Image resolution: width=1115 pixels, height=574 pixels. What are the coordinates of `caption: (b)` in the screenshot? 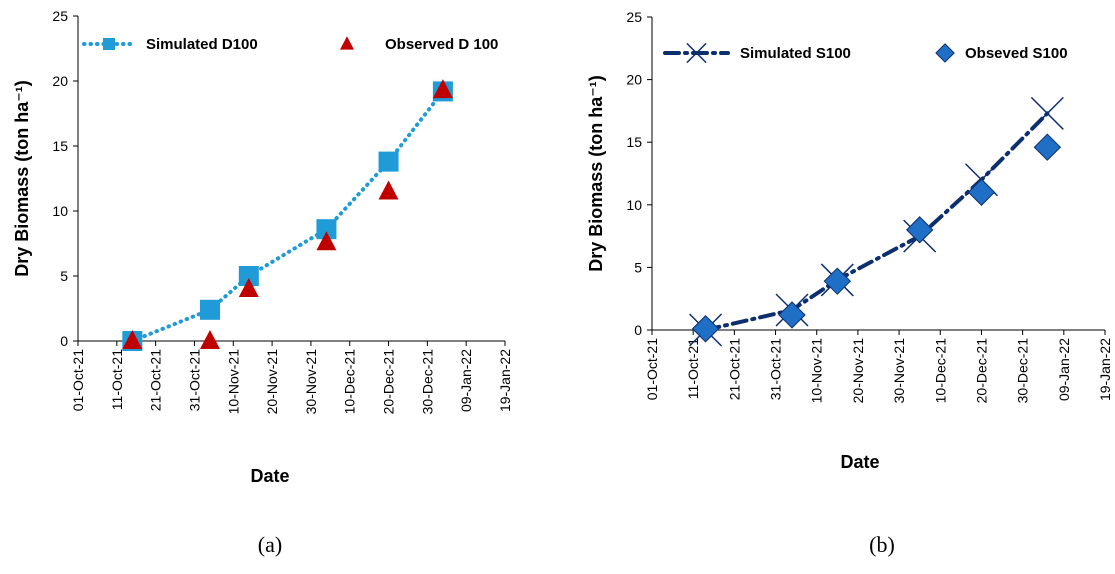 It's located at (882, 544).